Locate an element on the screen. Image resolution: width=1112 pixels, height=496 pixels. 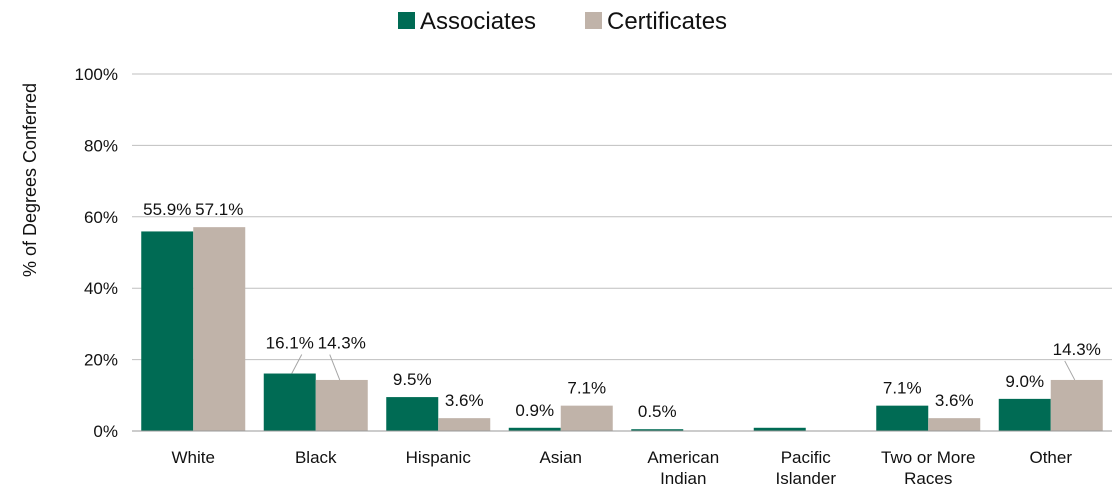
x-tick-label: American Indian is located at coordinates (683, 468).